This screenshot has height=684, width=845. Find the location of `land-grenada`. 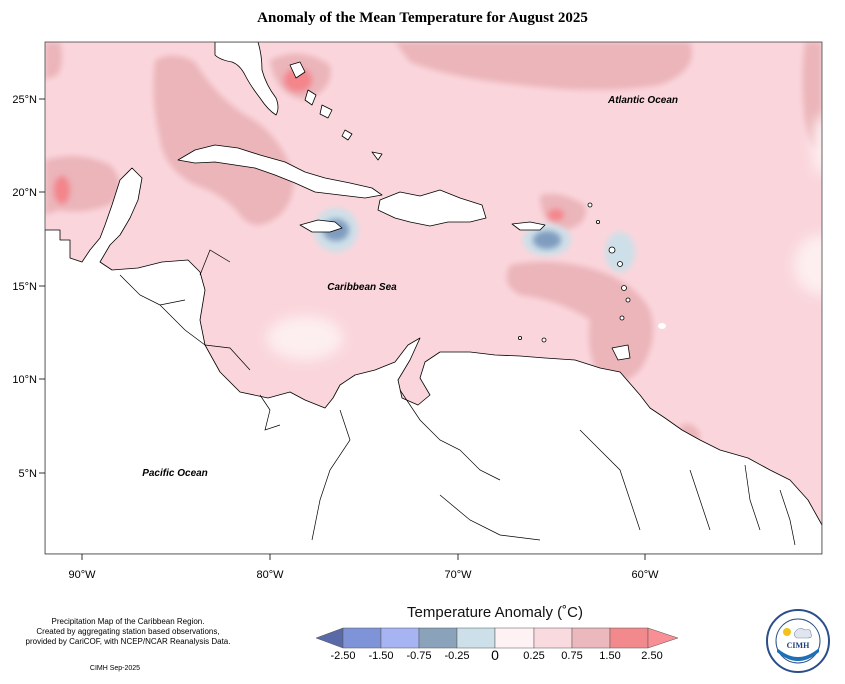

land-grenada is located at coordinates (622, 318).